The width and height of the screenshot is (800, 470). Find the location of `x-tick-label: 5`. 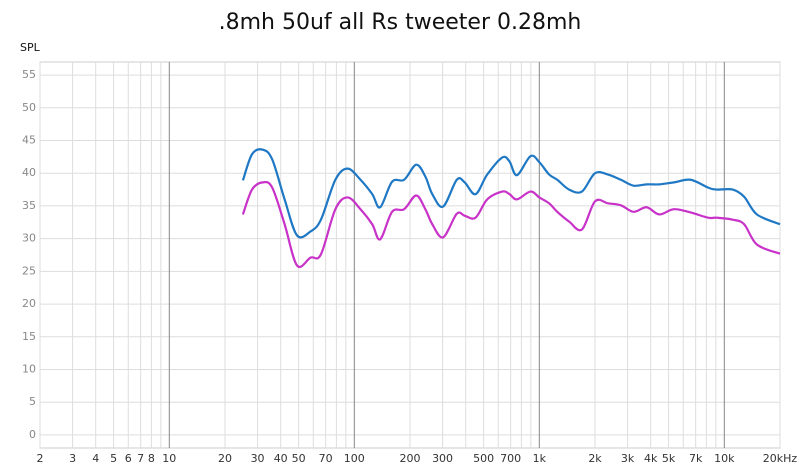

x-tick-label: 5 is located at coordinates (113, 458).